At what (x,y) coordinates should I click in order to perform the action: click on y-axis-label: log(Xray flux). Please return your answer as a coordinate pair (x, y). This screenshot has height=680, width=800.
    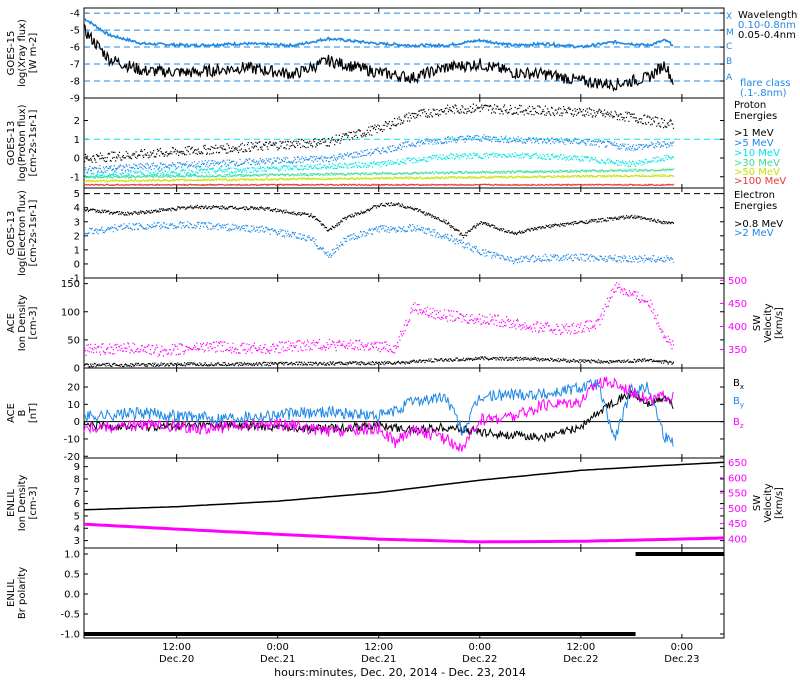
    Looking at the image, I should click on (22, 53).